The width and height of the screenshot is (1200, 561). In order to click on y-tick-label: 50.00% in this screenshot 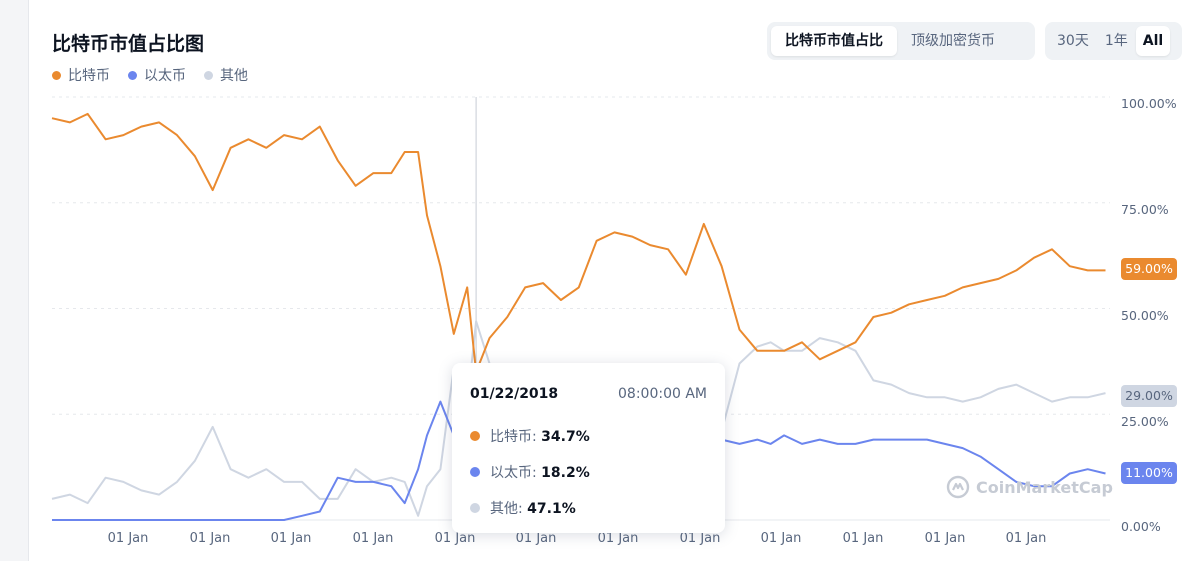, I will do `click(1145, 315)`.